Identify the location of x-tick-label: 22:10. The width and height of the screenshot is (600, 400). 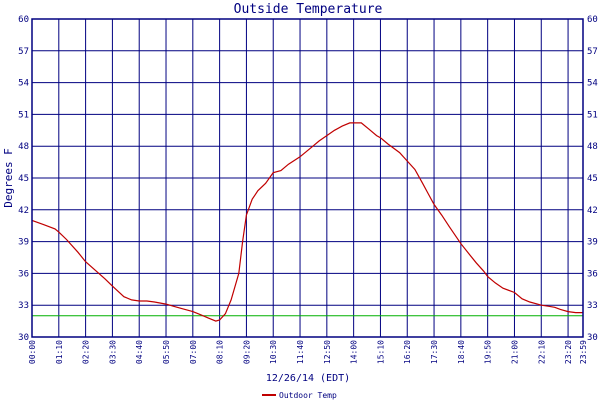
(541, 352).